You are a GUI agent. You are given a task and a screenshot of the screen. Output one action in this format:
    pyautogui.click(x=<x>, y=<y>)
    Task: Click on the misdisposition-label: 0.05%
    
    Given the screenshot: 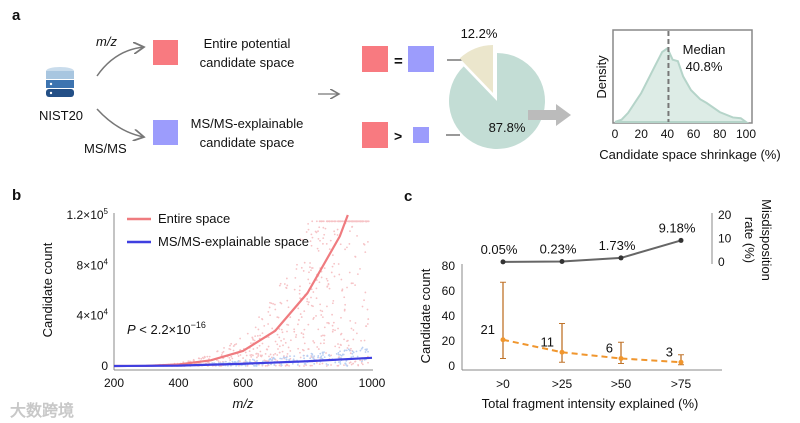 What is the action you would take?
    pyautogui.click(x=499, y=249)
    